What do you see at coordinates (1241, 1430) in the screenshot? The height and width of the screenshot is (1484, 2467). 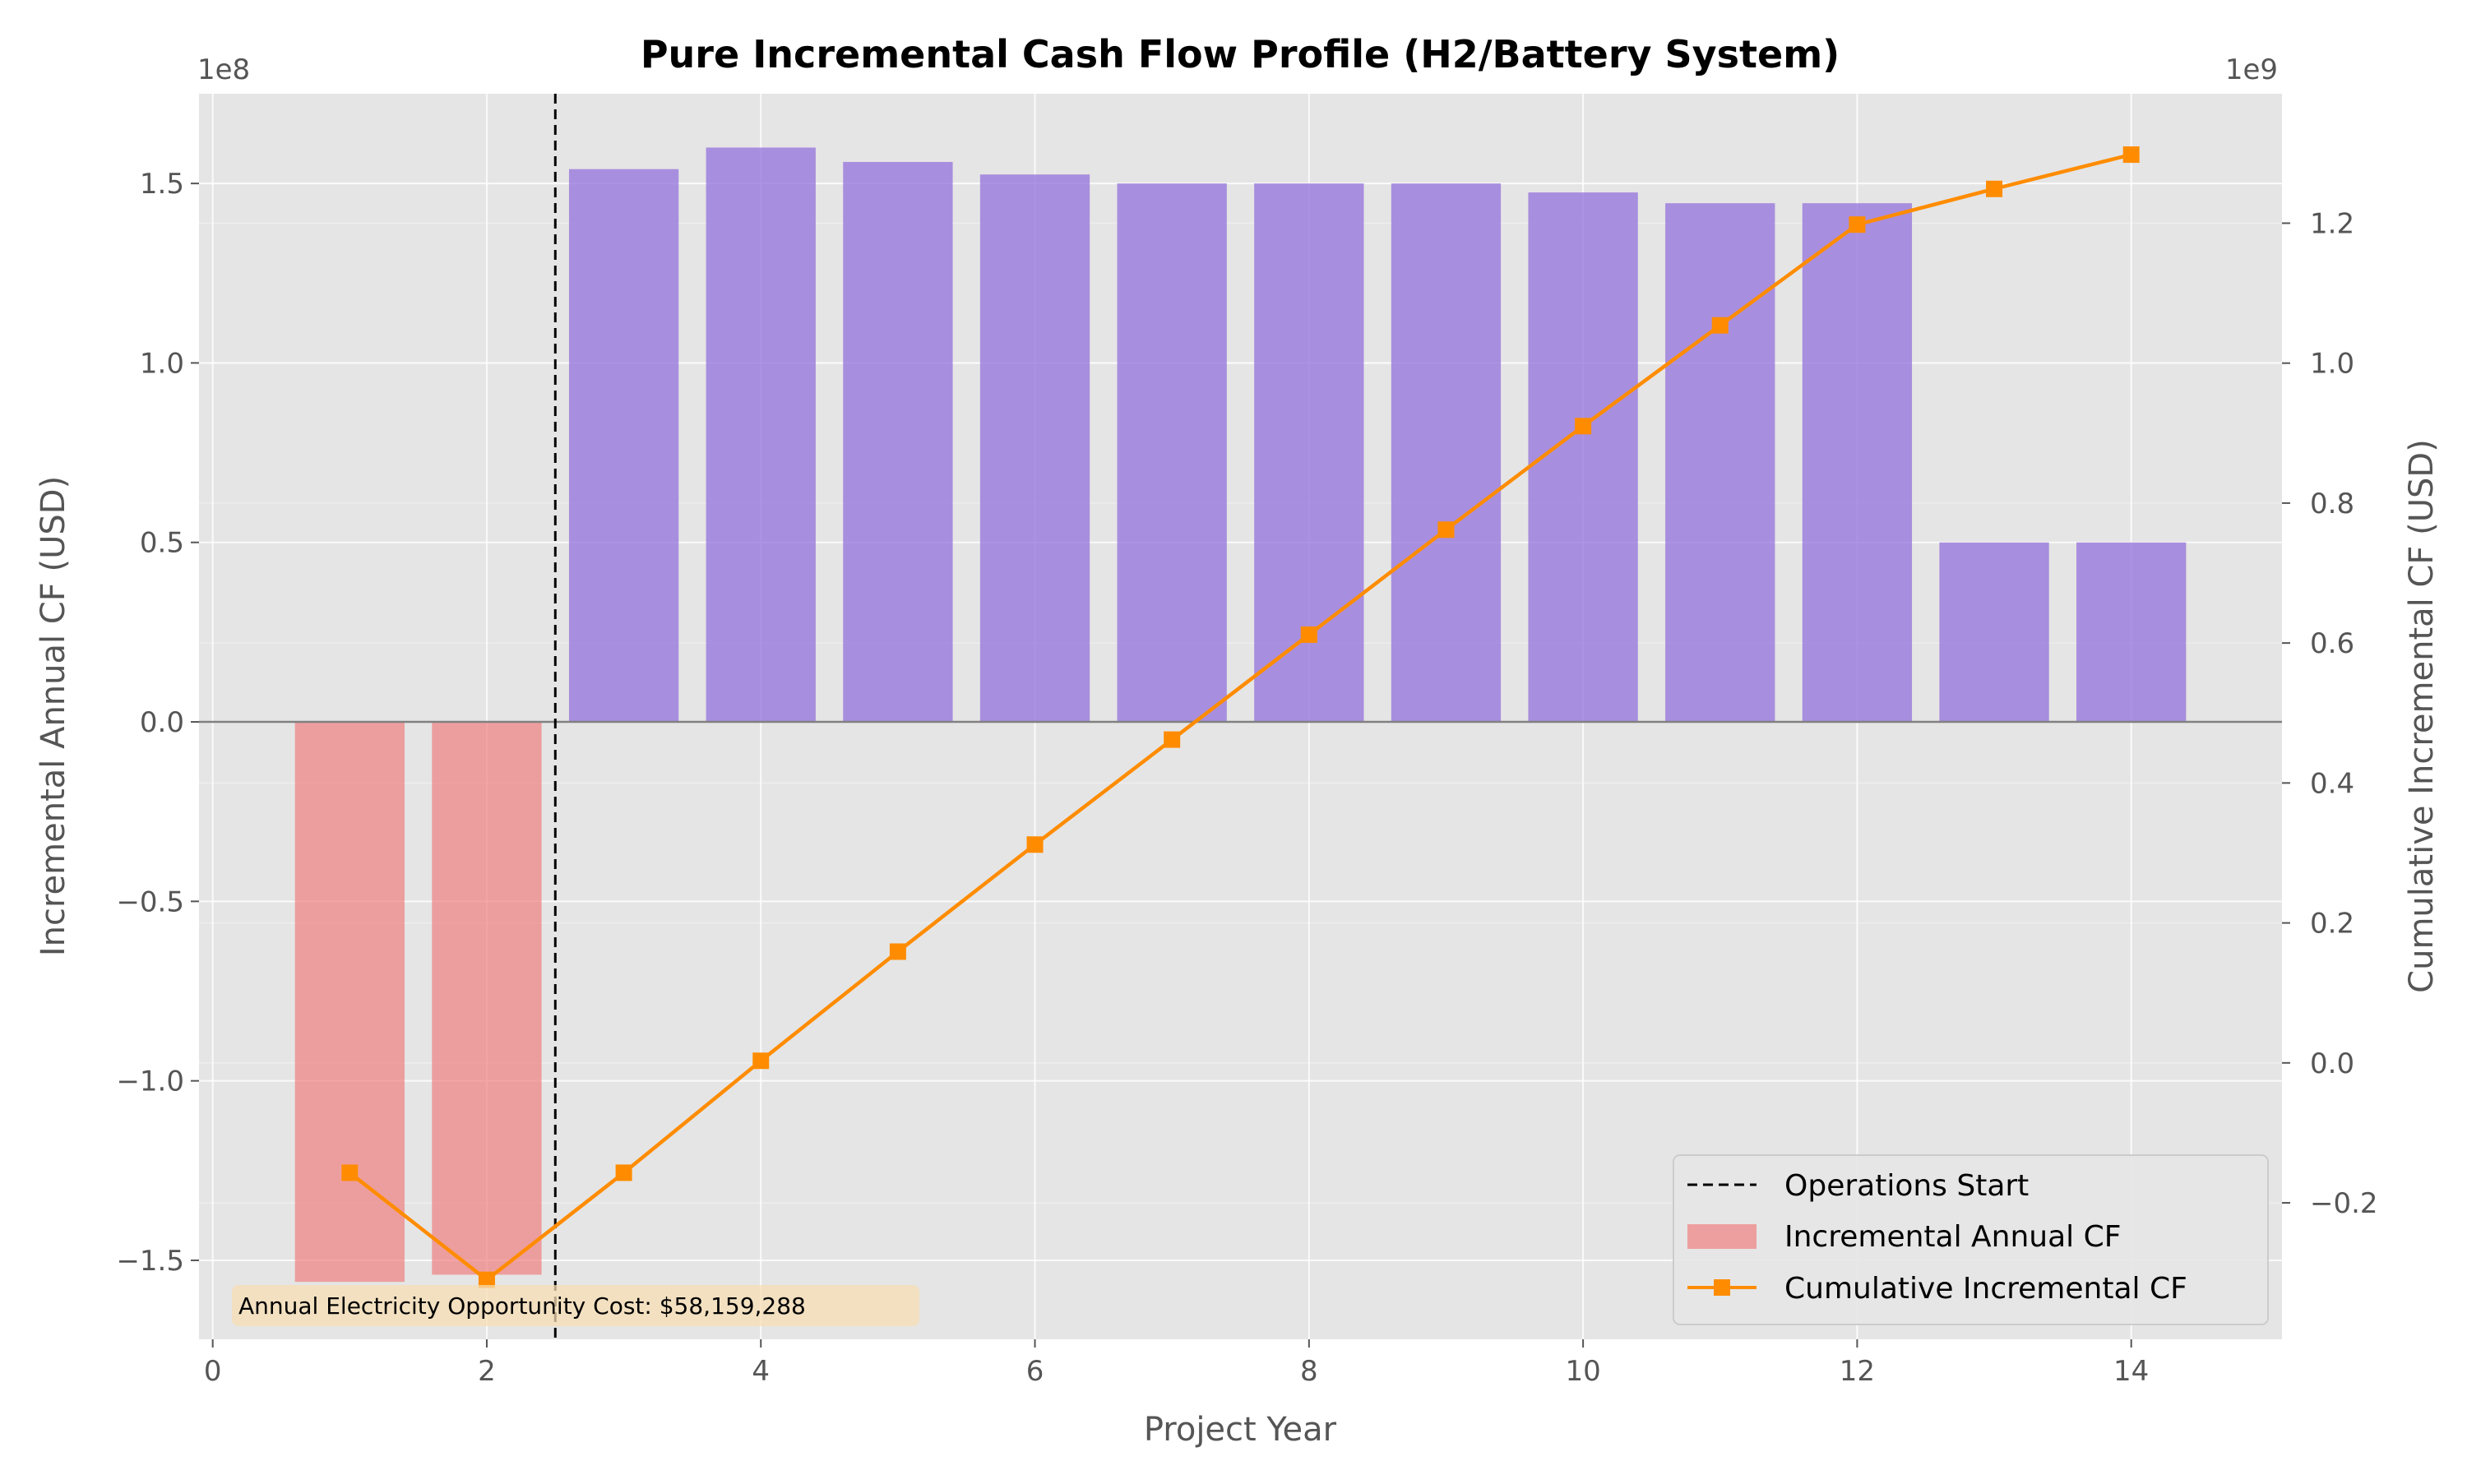 I see `x-axis-label: Project Year` at bounding box center [1241, 1430].